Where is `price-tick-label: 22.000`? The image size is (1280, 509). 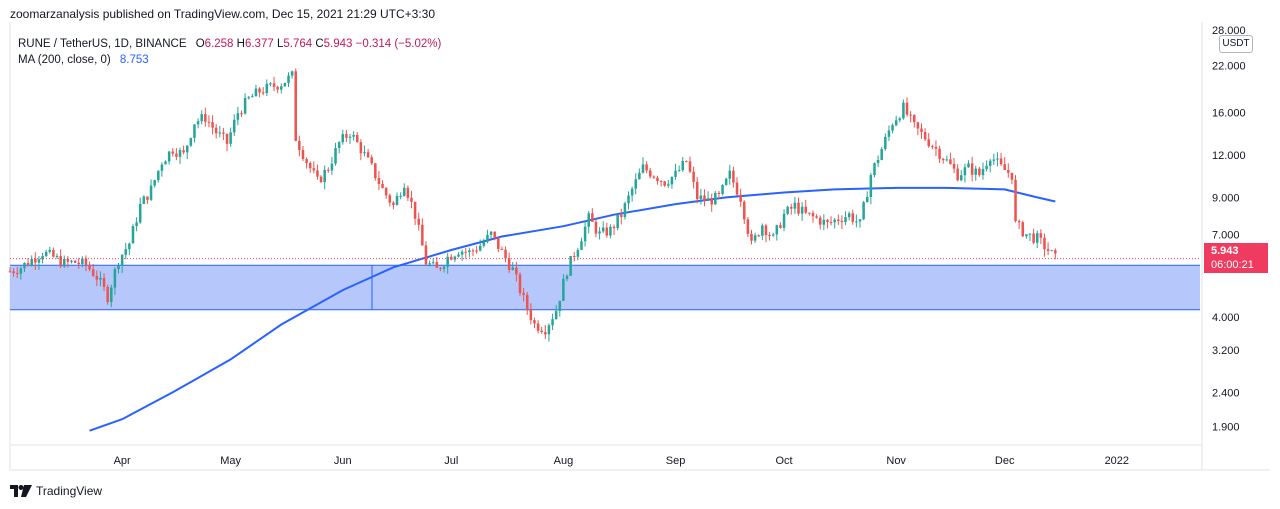
price-tick-label: 22.000 is located at coordinates (1229, 67).